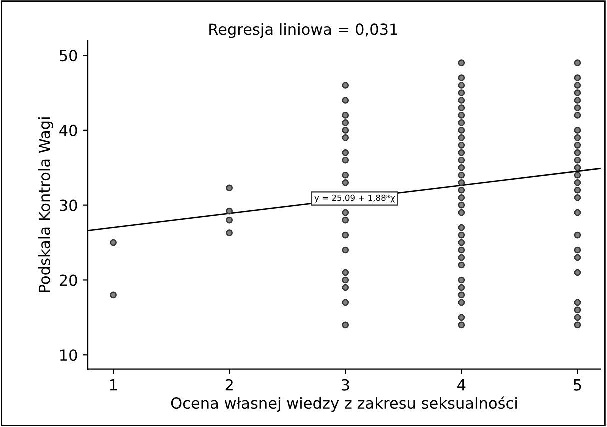 Image resolution: width=607 pixels, height=427 pixels. I want to click on x-tick-label: 2, so click(229, 385).